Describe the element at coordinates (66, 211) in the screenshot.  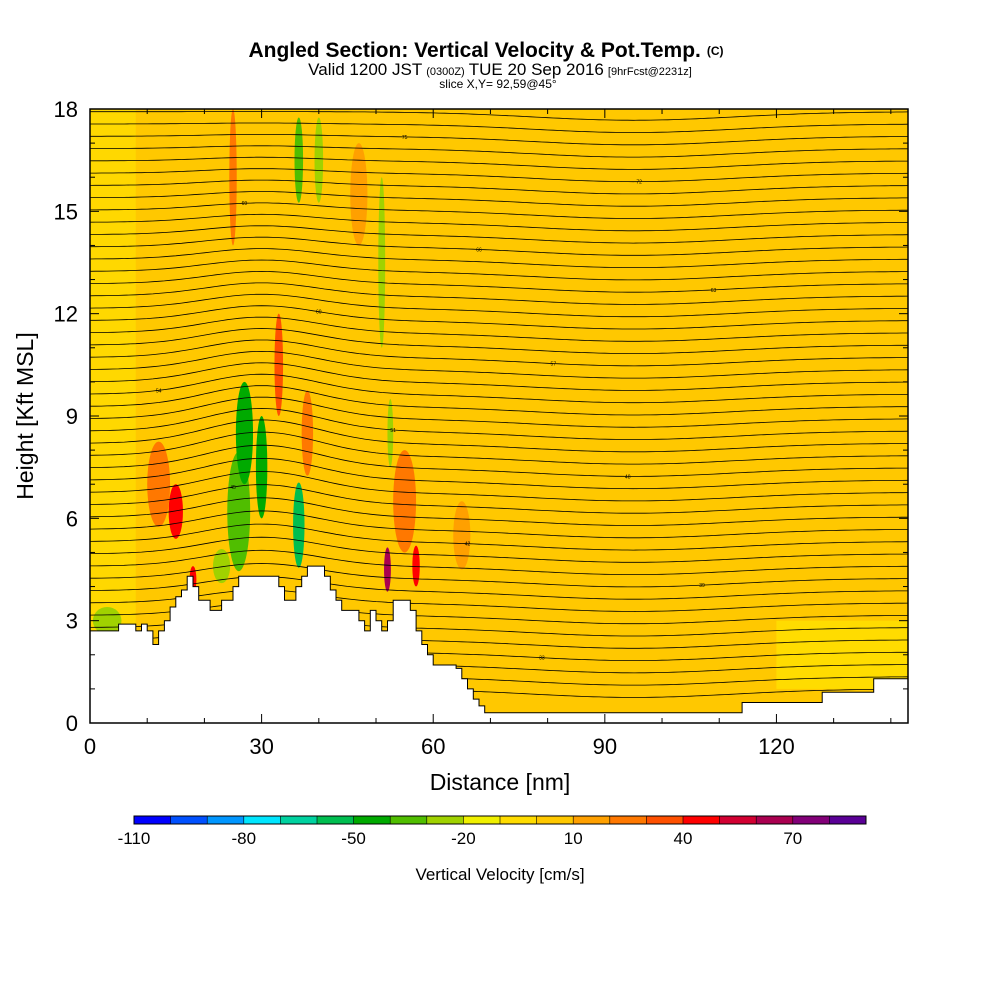
I see `y-tick-label: 15` at that location.